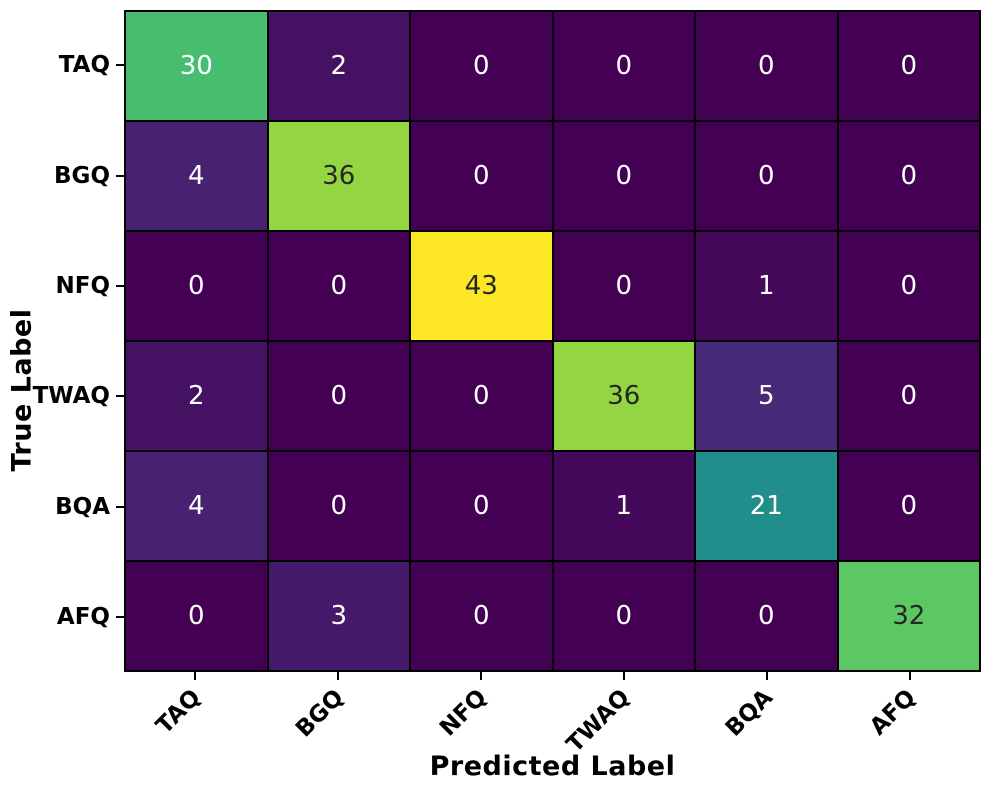 This screenshot has width=989, height=790. What do you see at coordinates (481, 506) in the screenshot?
I see `heatmap-cell-BQA-NFQ: 0` at bounding box center [481, 506].